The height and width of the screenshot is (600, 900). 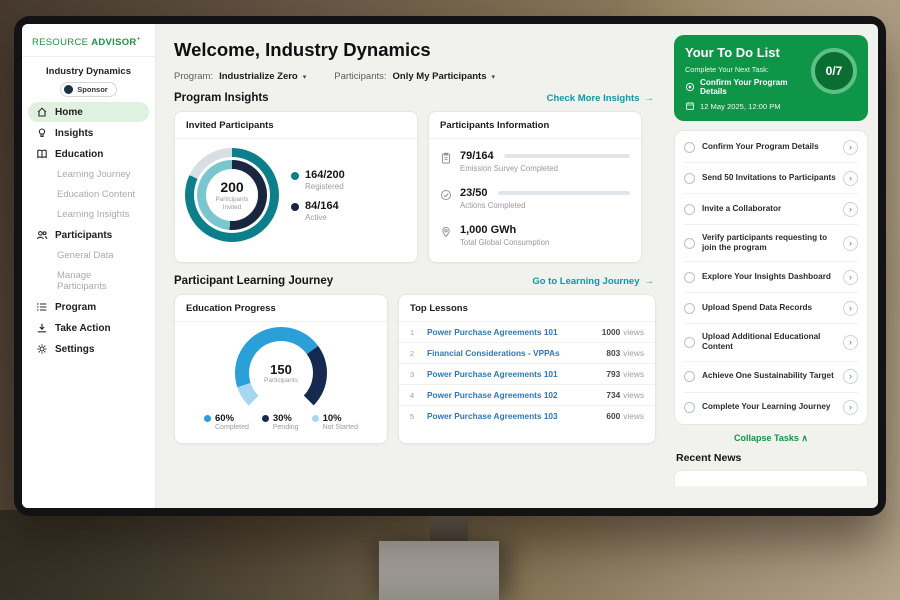 What do you see at coordinates (771, 343) in the screenshot?
I see `task-row: Upload Additional Educational Content ›` at bounding box center [771, 343].